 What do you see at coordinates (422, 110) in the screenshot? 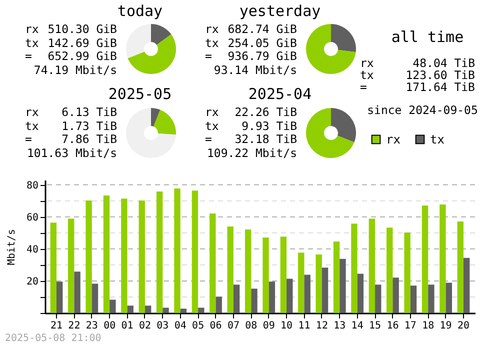
I see `text: since 2024-09-05` at bounding box center [422, 110].